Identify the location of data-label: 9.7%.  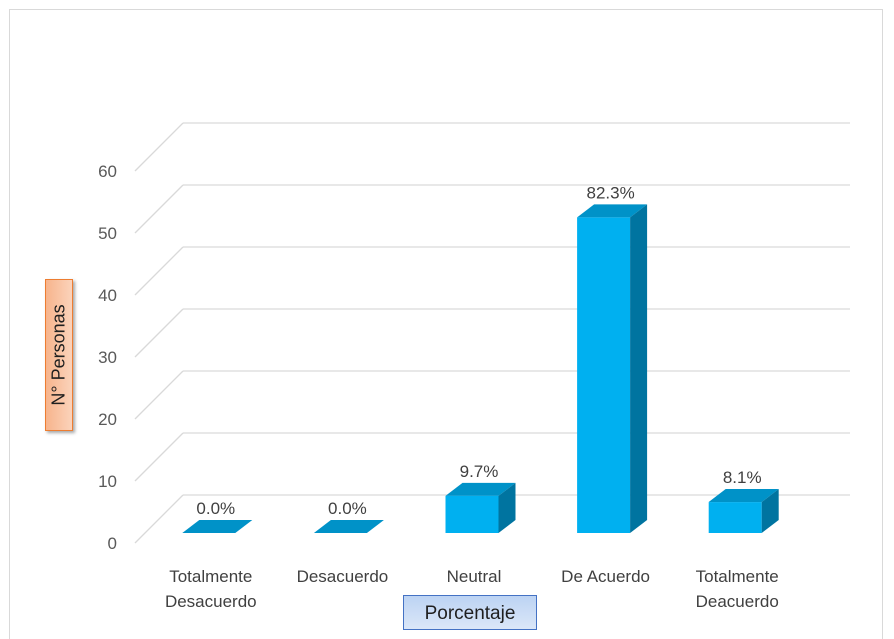
(479, 471).